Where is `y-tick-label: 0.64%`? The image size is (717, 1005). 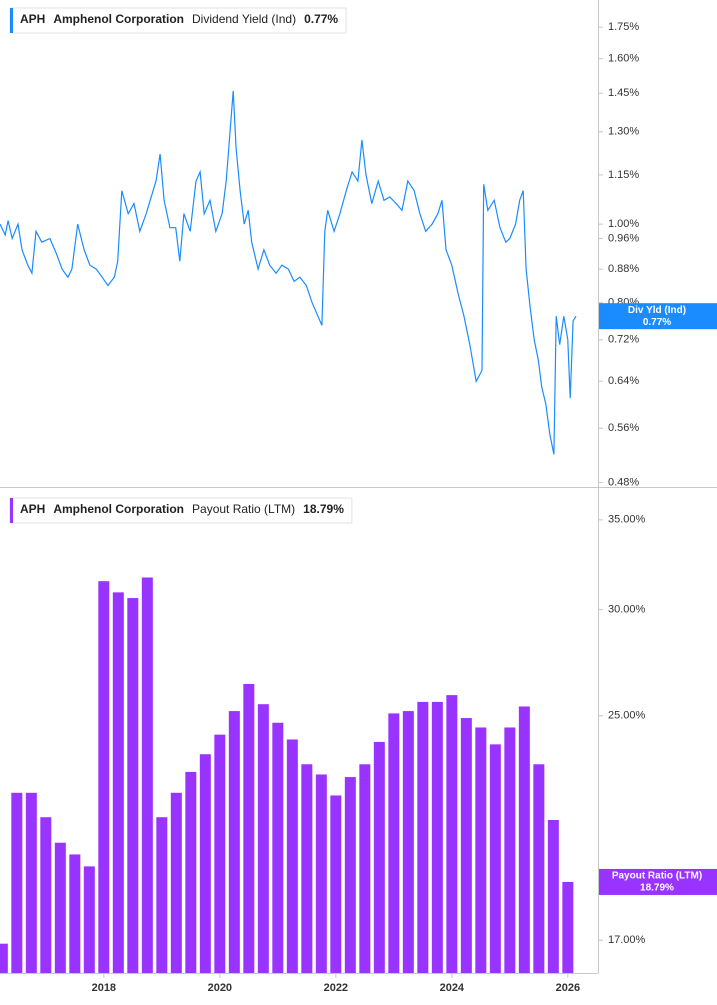 y-tick-label: 0.64% is located at coordinates (623, 381).